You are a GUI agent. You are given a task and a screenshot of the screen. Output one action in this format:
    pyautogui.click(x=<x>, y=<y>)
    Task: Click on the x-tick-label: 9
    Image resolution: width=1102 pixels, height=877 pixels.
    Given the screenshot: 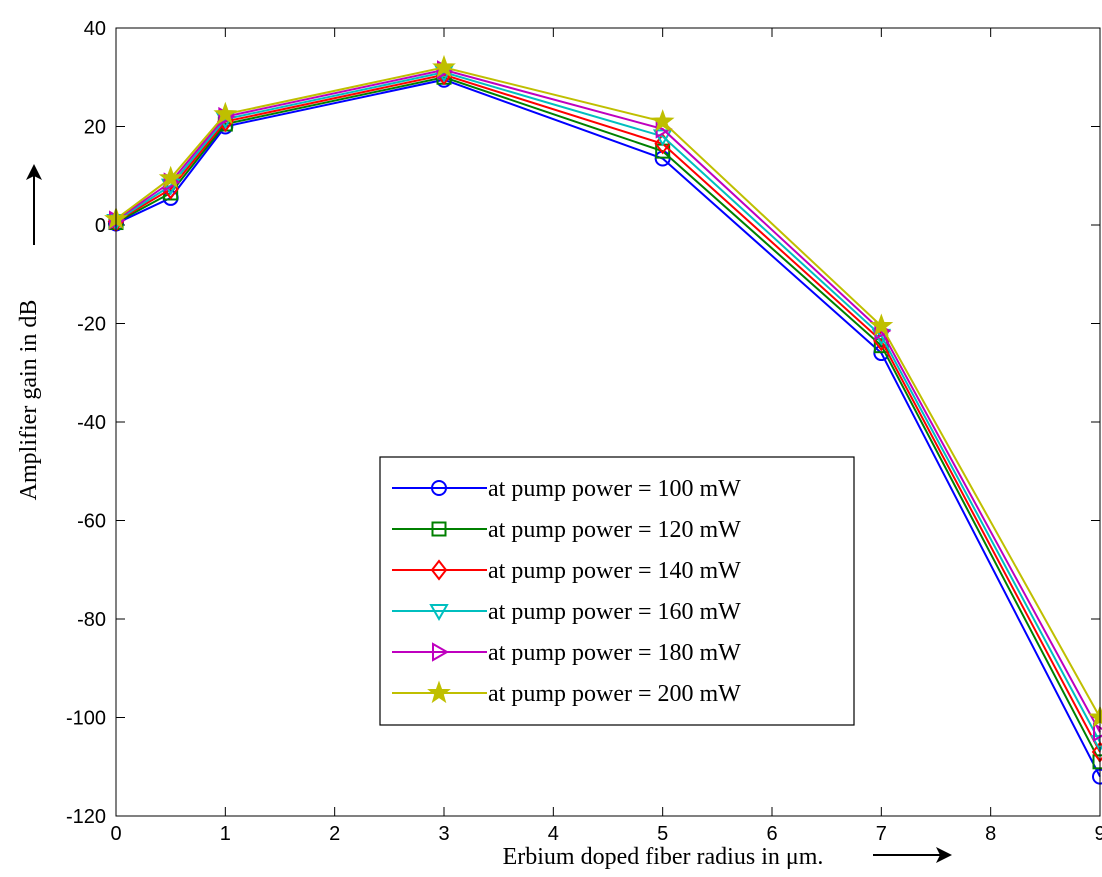 What is the action you would take?
    pyautogui.click(x=1098, y=834)
    